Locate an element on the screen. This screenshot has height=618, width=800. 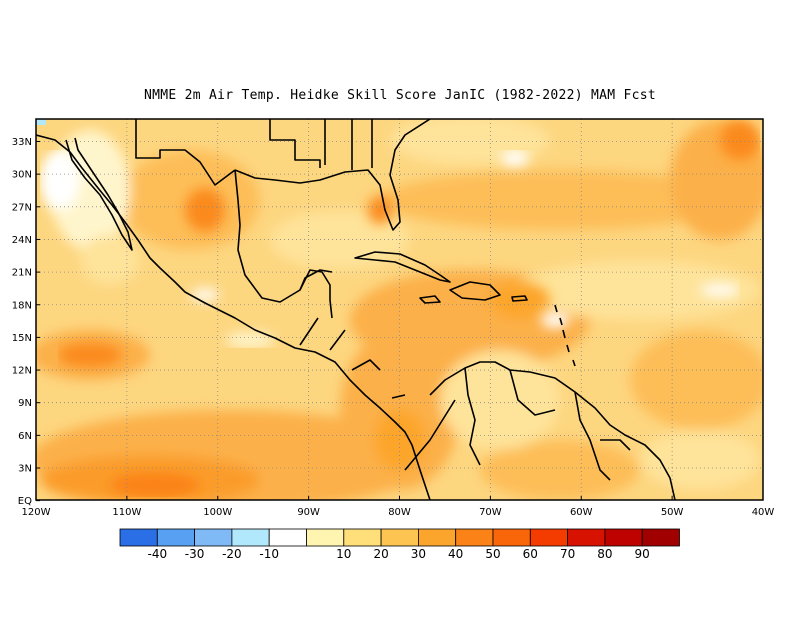
longitude-label: 60W is located at coordinates (581, 512).